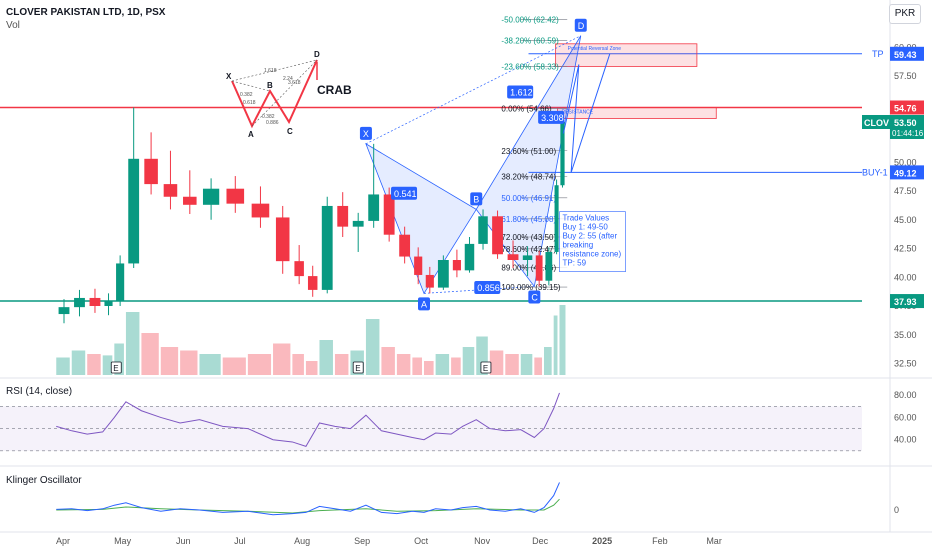 The height and width of the screenshot is (555, 932). I want to click on harmonic-point-label: D, so click(581, 26).